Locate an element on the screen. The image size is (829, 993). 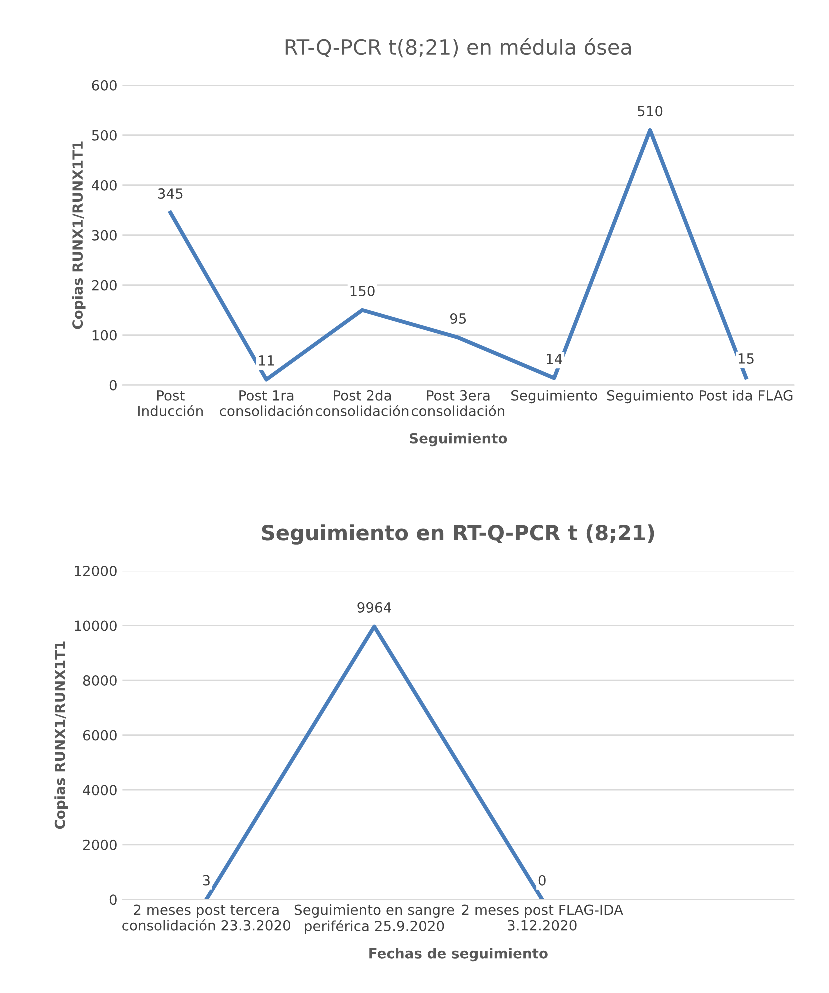
y-tick-label: 300 is located at coordinates (104, 235).